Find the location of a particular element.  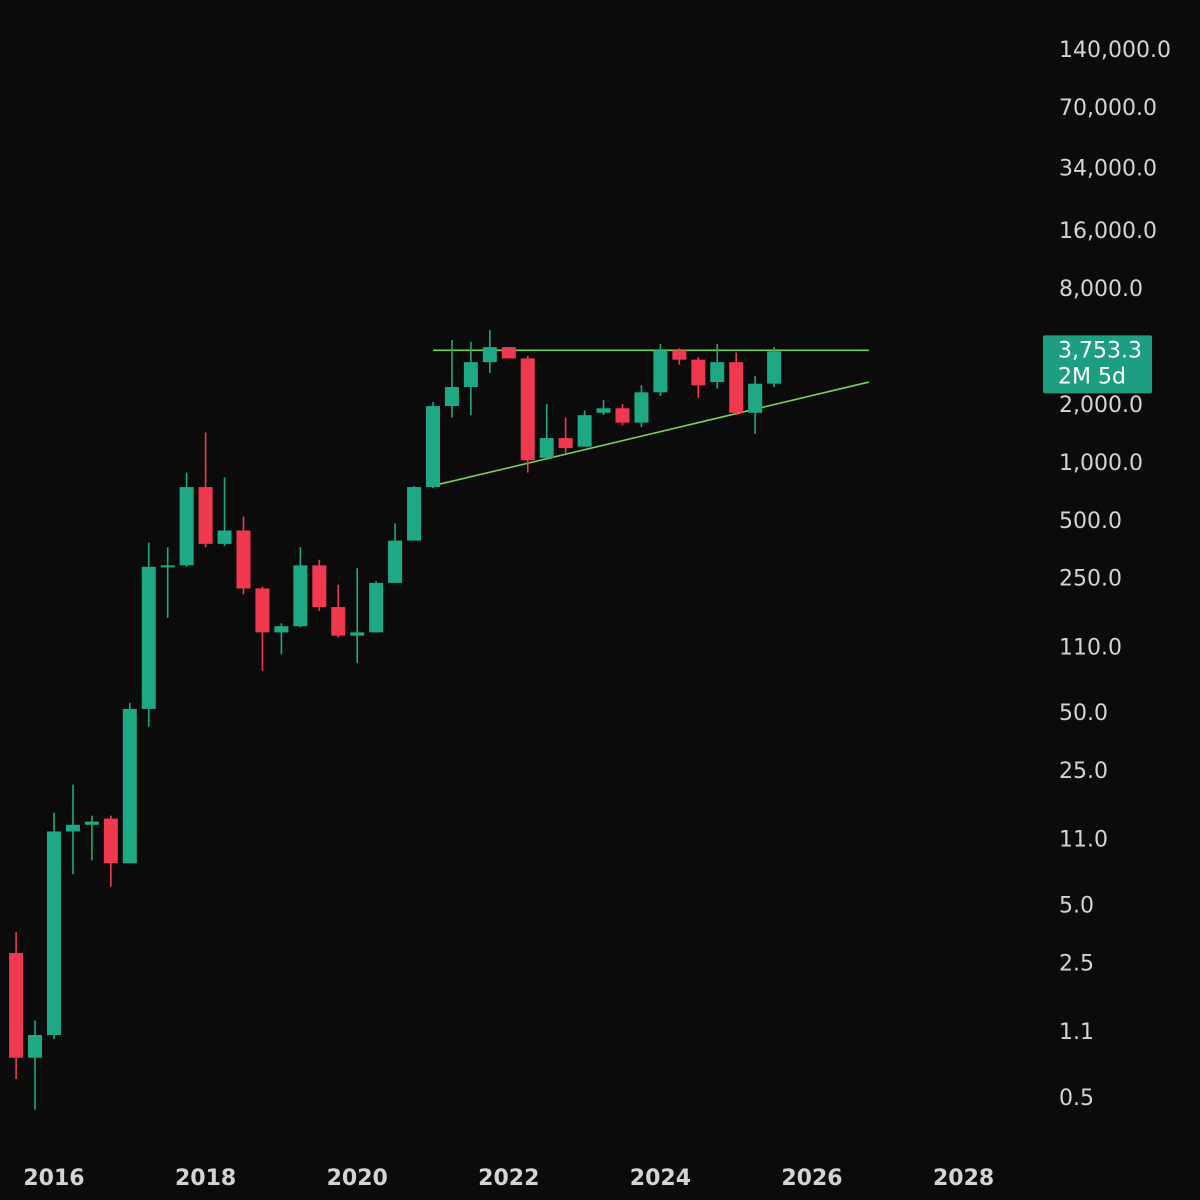

y-tick-label: 110.0 is located at coordinates (1090, 647).